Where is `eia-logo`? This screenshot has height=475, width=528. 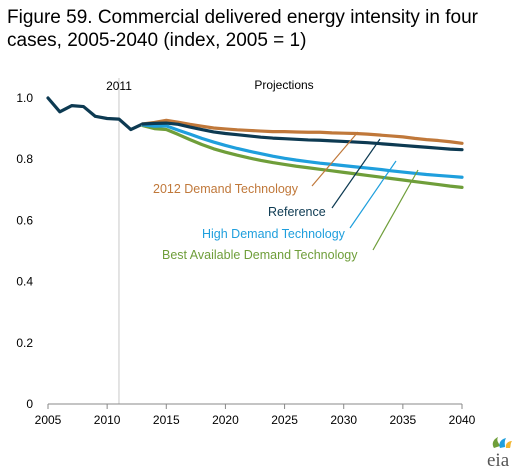
eia-logo is located at coordinates (501, 453).